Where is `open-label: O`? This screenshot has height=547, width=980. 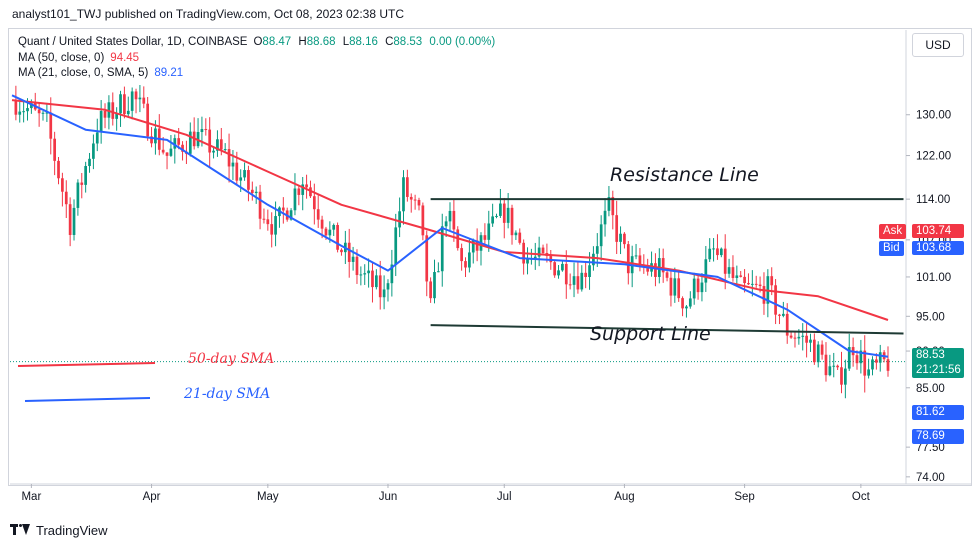 open-label: O is located at coordinates (258, 42).